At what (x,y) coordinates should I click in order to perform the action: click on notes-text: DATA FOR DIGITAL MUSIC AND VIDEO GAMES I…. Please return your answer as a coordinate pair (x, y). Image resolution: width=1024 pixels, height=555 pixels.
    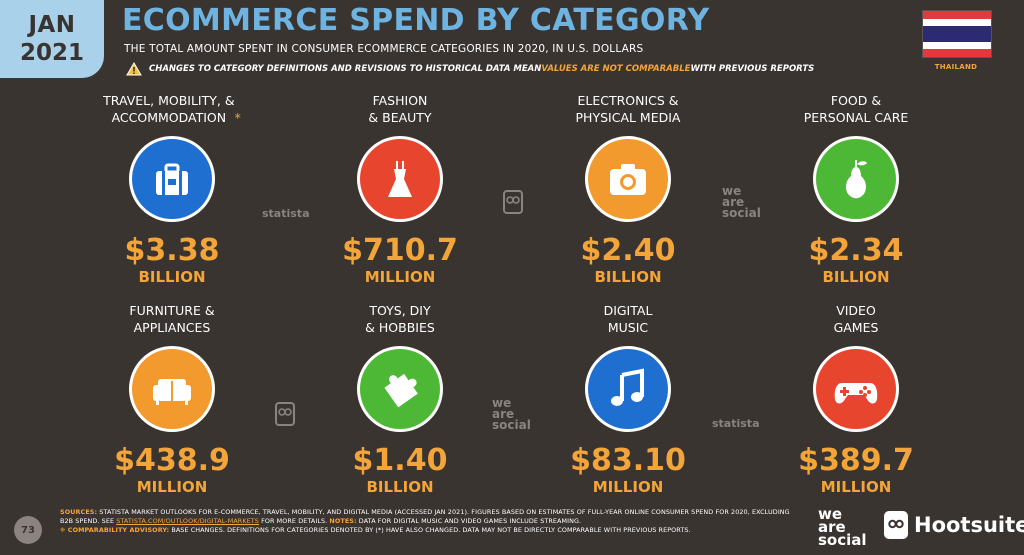
    Looking at the image, I should click on (469, 521).